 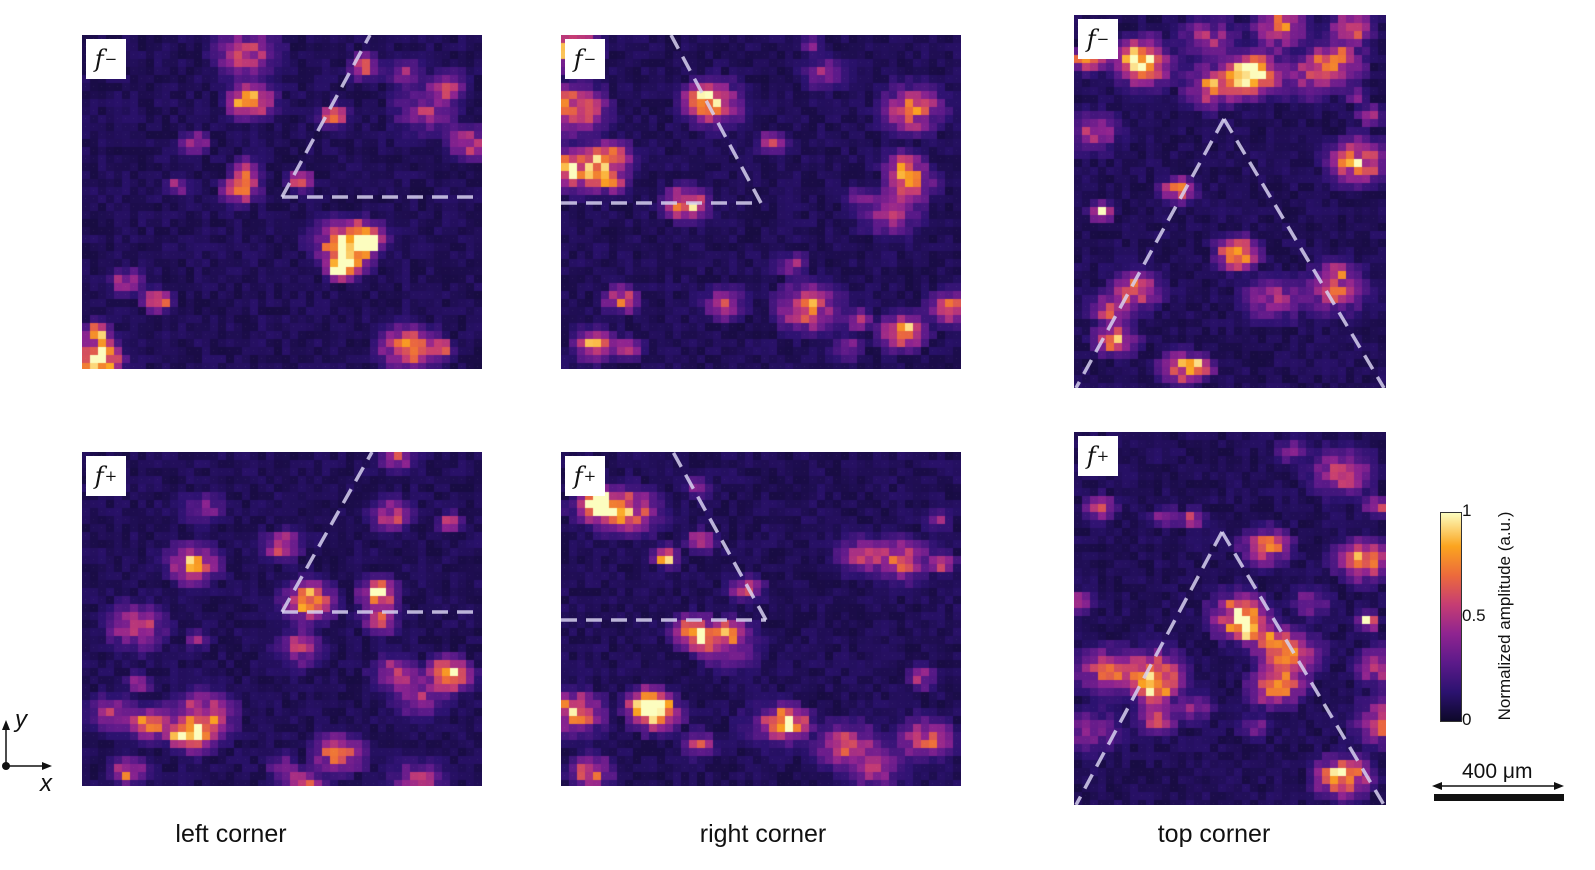 What do you see at coordinates (1498, 791) in the screenshot?
I see `scalebar` at bounding box center [1498, 791].